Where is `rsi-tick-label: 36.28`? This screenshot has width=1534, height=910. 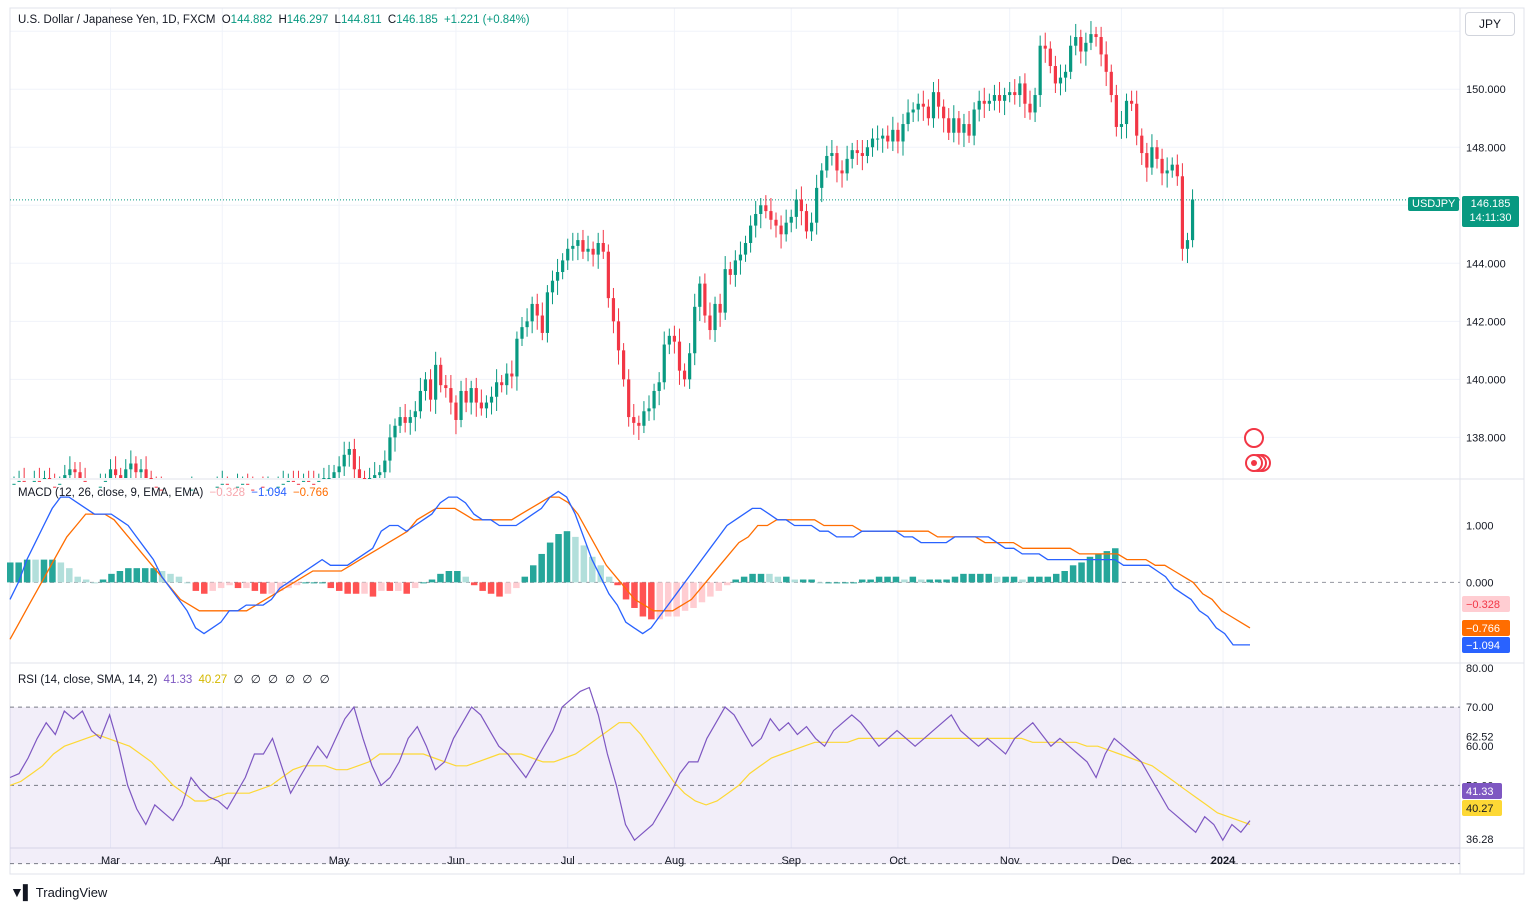 rsi-tick-label: 36.28 is located at coordinates (1480, 840).